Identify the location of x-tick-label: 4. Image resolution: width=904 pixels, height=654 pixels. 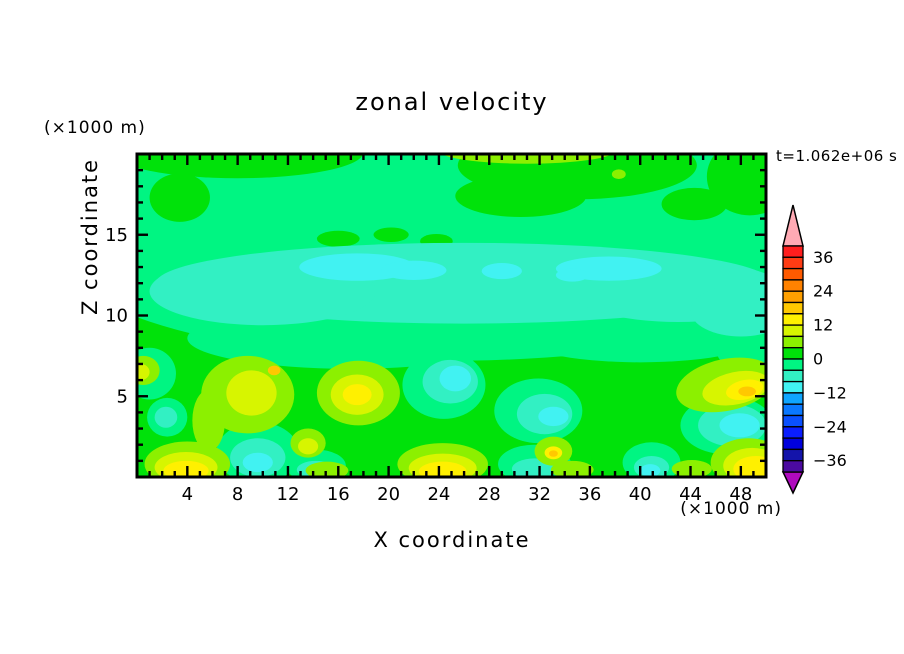
(187, 494).